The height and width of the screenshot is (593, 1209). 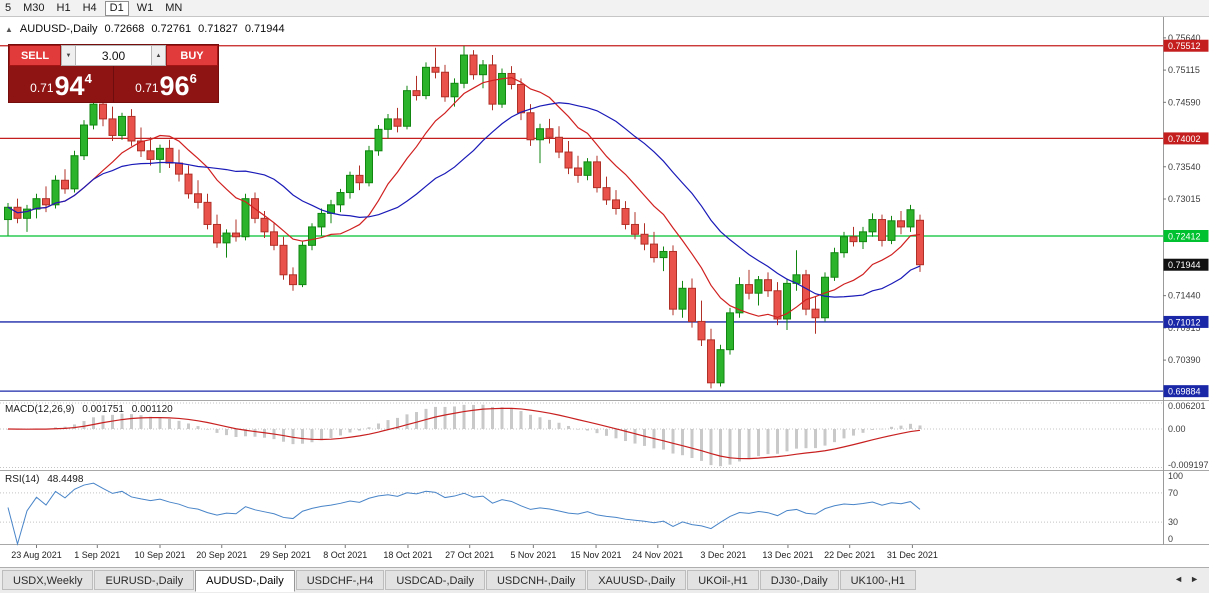 What do you see at coordinates (1184, 70) in the screenshot?
I see `svg-text: 0.75115` at bounding box center [1184, 70].